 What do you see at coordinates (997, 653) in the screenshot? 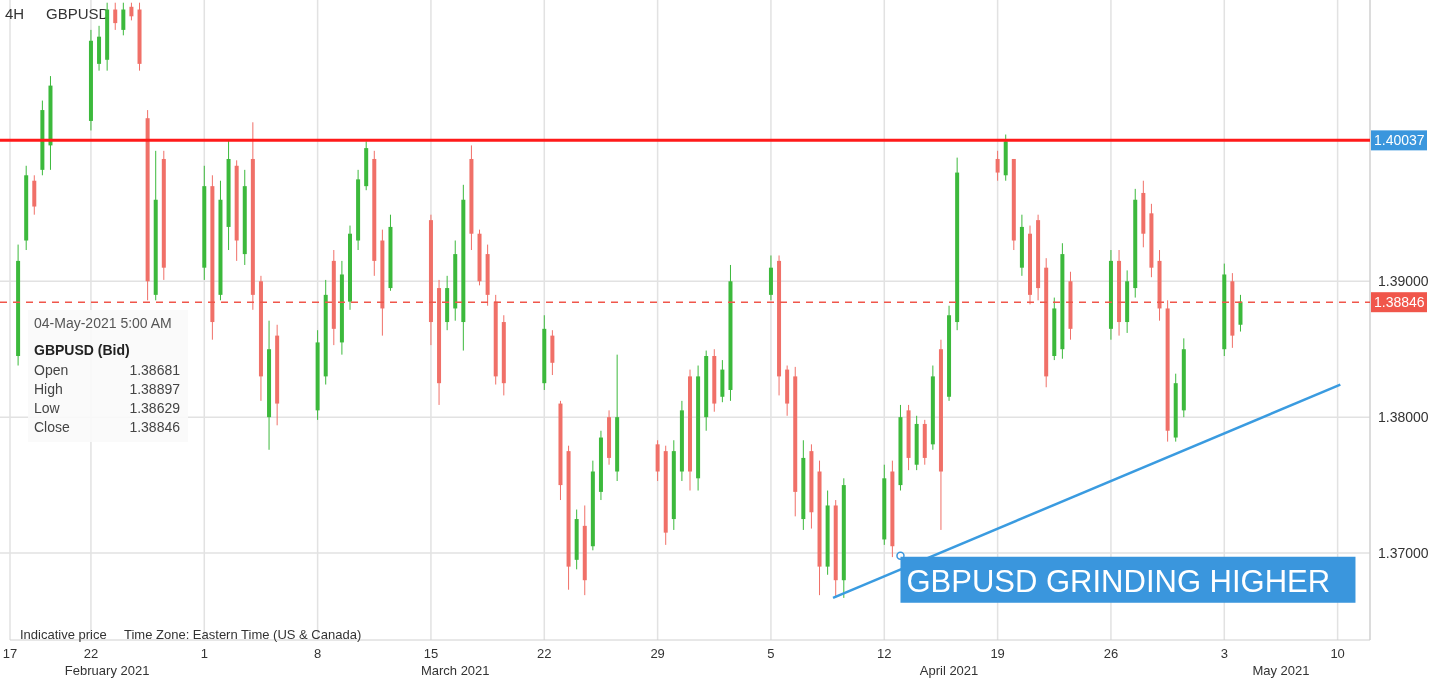
I see `x-tick-label: 19` at bounding box center [997, 653].